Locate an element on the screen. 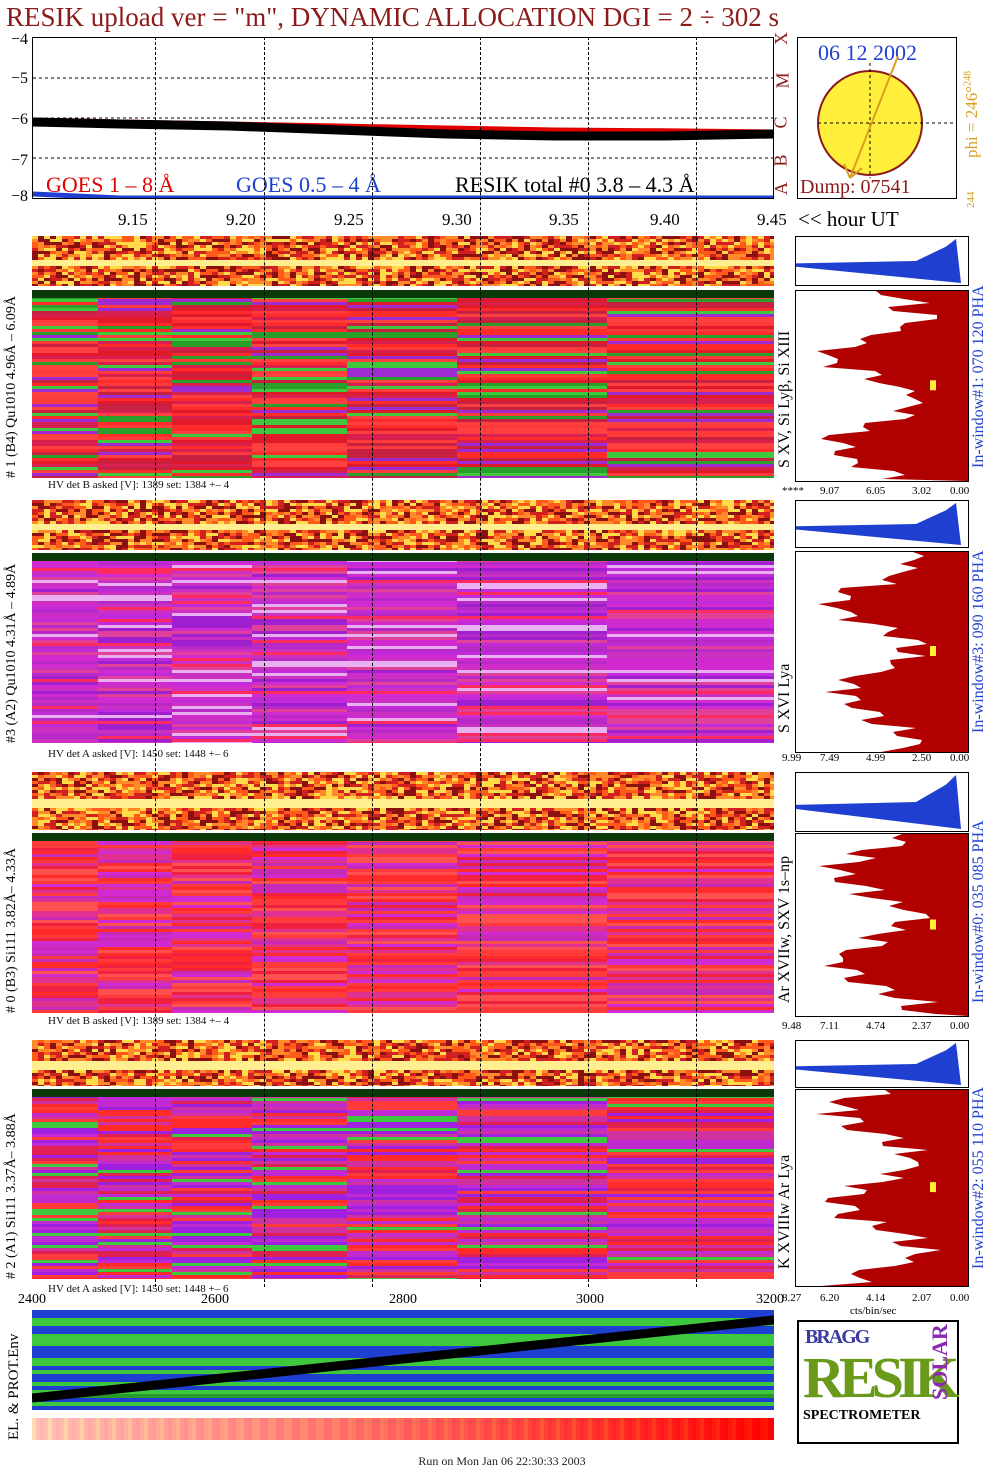 This screenshot has width=1004, height=1476. env-trend-line is located at coordinates (403, 1359).